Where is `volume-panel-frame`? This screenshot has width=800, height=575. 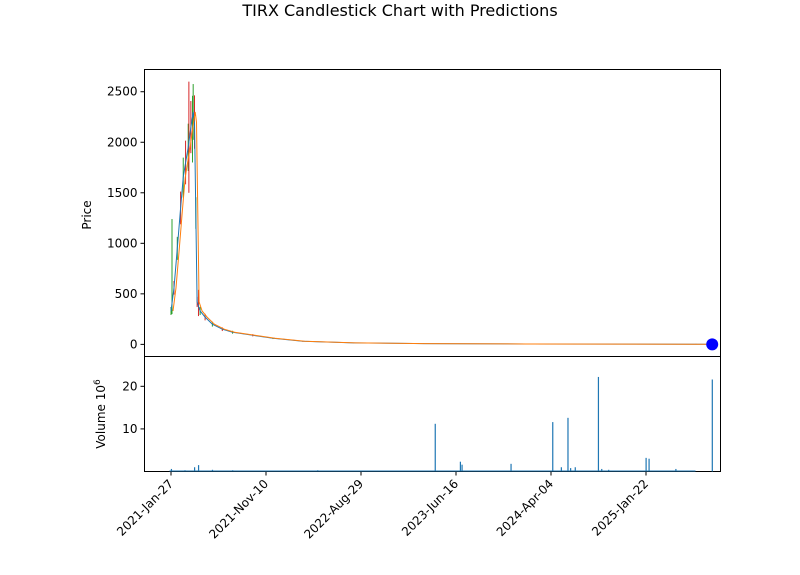 volume-panel-frame is located at coordinates (432, 414).